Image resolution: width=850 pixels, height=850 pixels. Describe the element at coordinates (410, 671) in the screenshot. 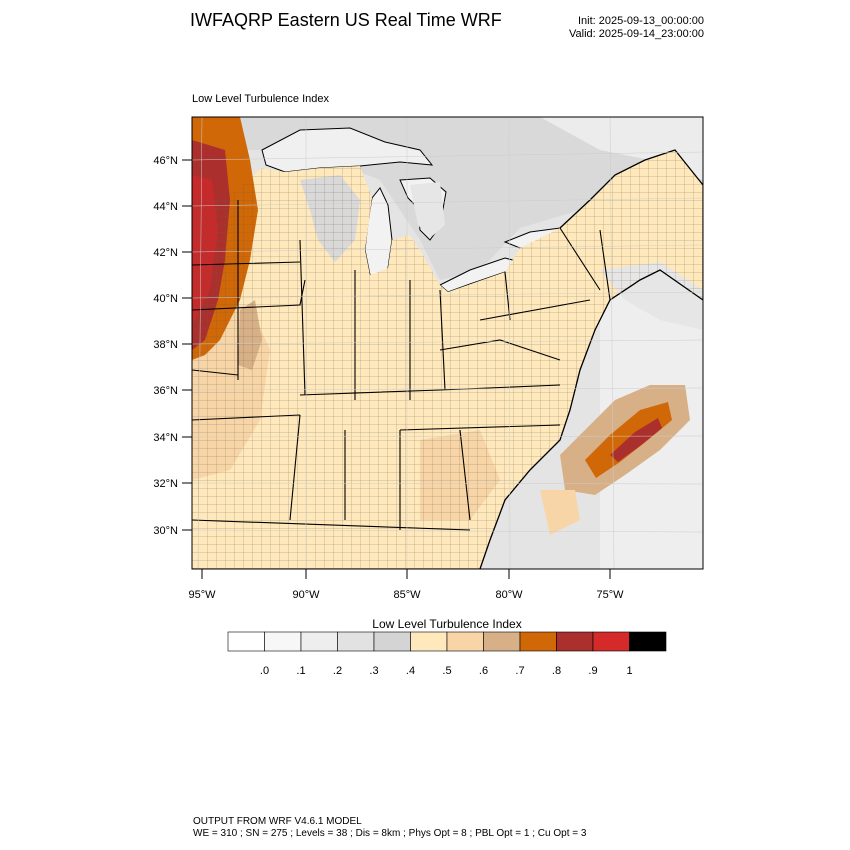

I see `colorbar-tick-label: .4` at that location.